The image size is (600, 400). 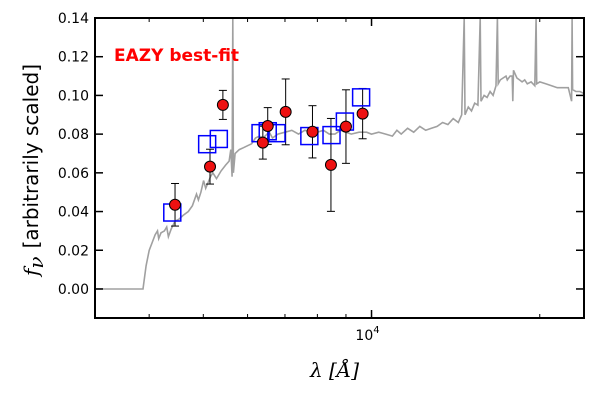 What do you see at coordinates (73, 96) in the screenshot?
I see `y-tick-label: 0.10` at bounding box center [73, 96].